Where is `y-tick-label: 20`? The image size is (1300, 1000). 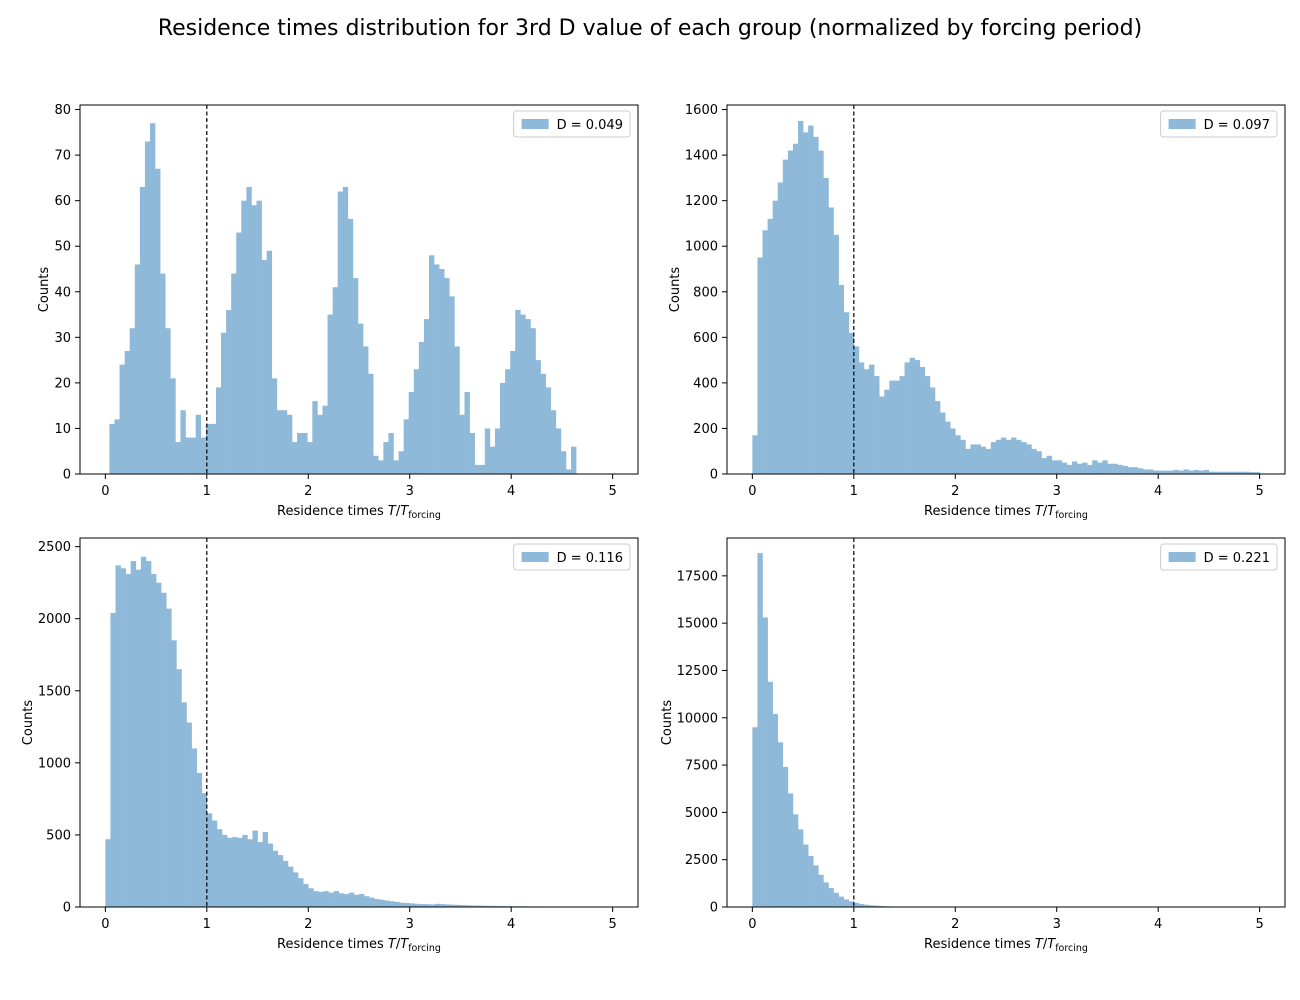
y-tick-label: 20 is located at coordinates (62, 383).